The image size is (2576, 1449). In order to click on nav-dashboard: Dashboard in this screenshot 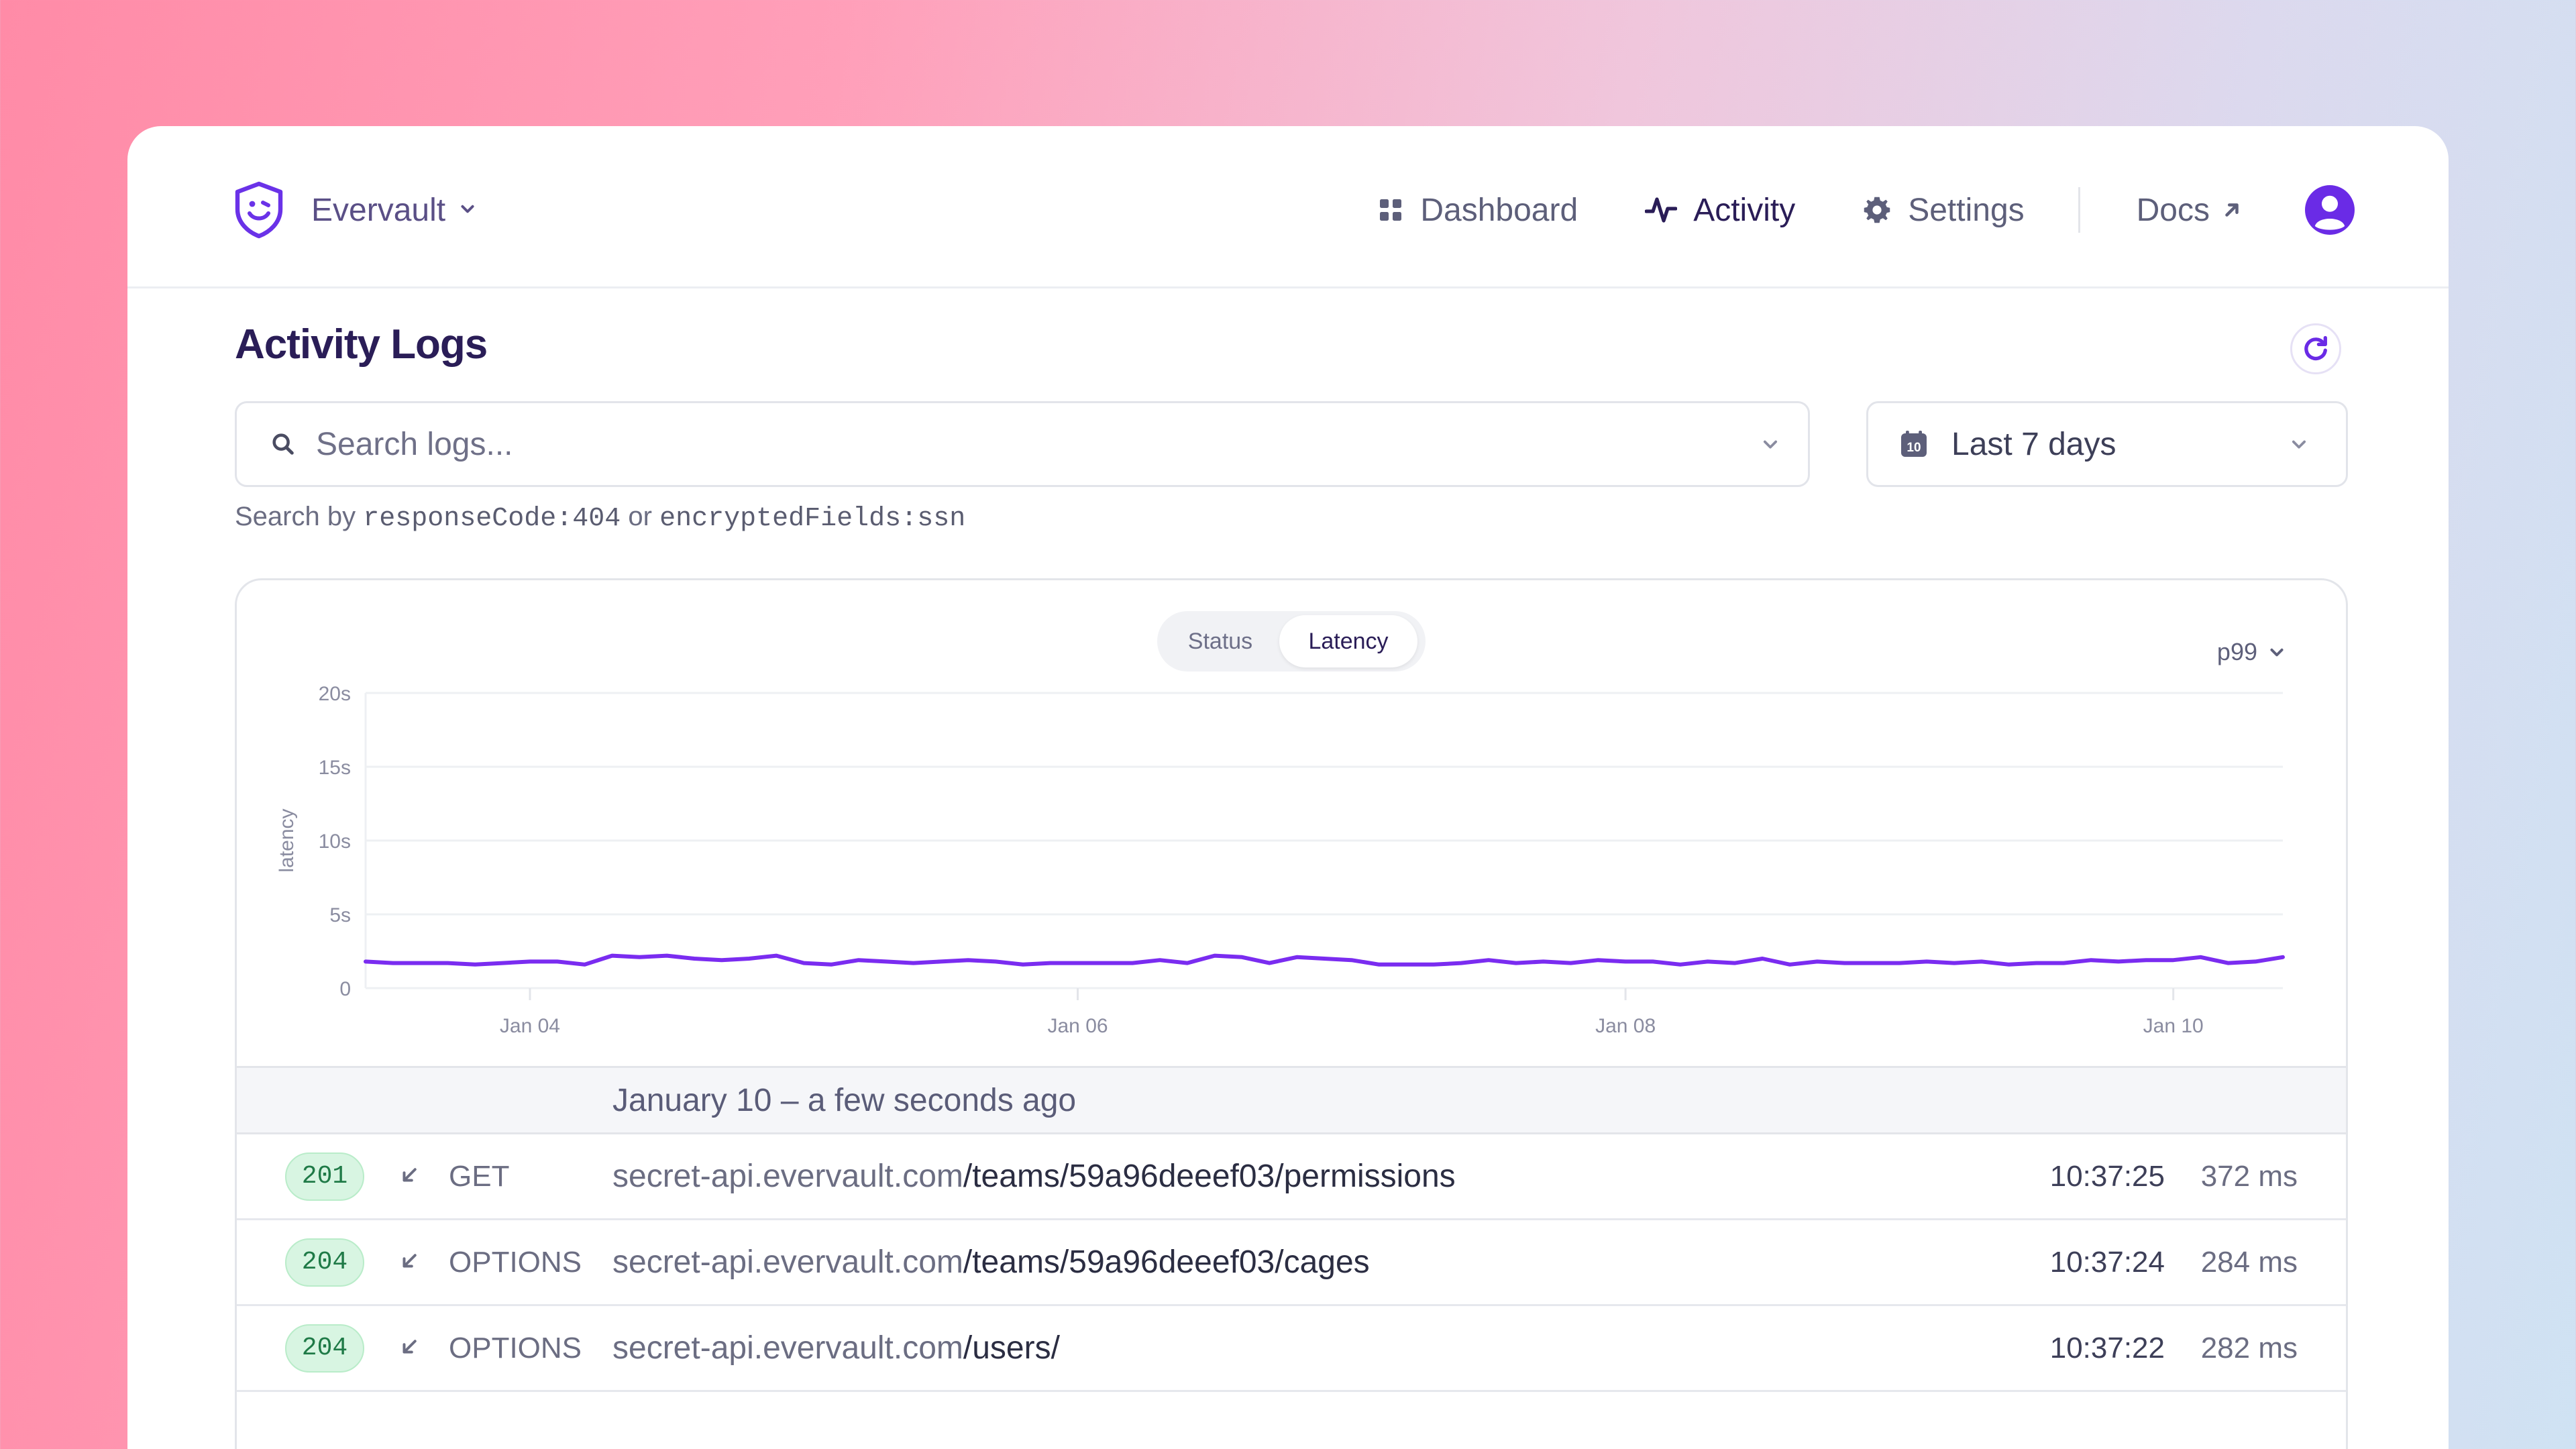, I will do `click(1477, 210)`.